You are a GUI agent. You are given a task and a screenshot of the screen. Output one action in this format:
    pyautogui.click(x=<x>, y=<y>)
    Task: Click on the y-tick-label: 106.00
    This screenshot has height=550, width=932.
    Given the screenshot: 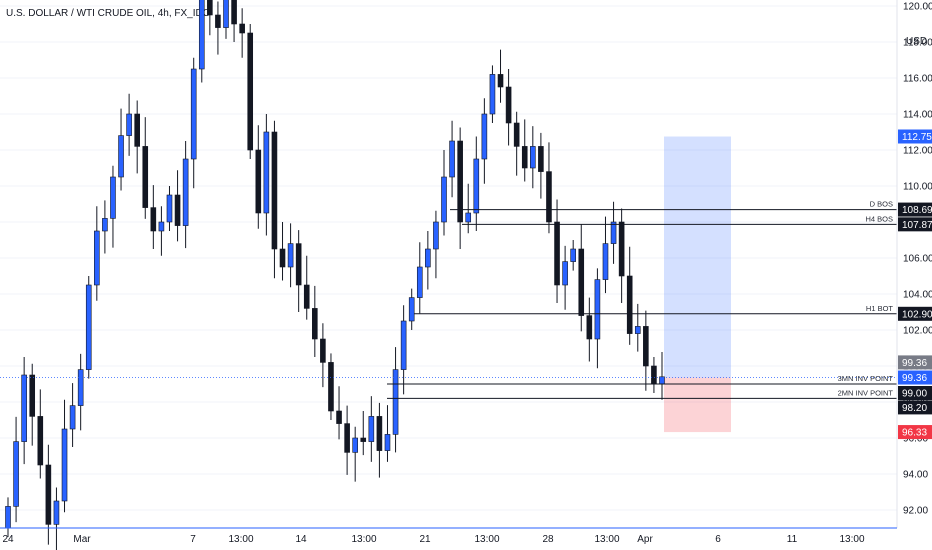 What is the action you would take?
    pyautogui.click(x=917, y=259)
    